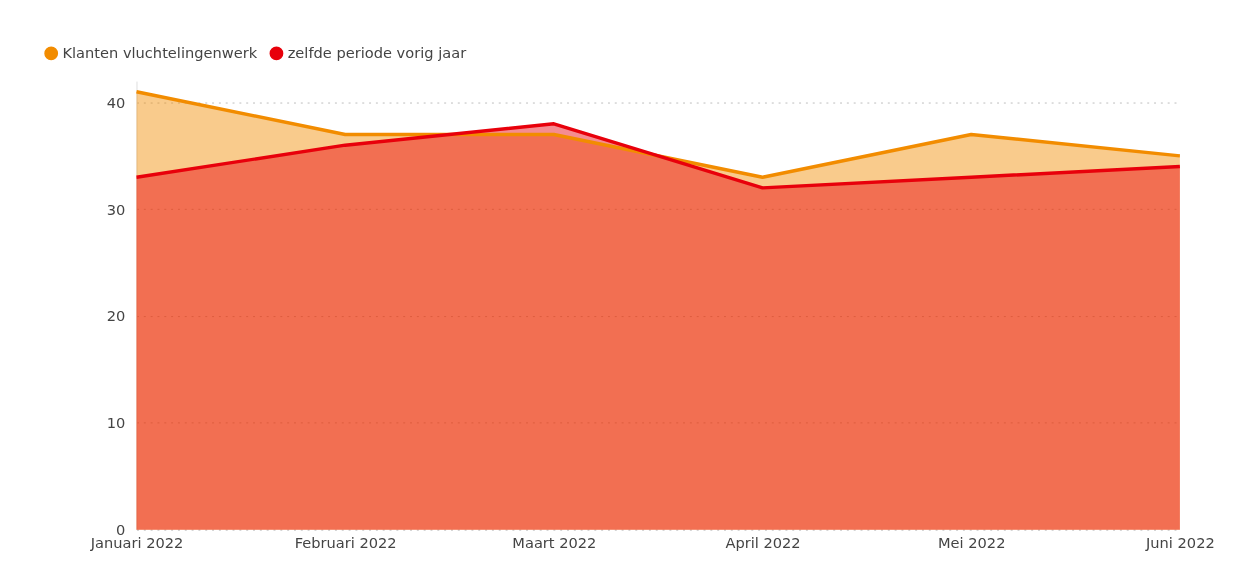 Image resolution: width=1254 pixels, height=575 pixels. I want to click on y-tick-label: 40, so click(116, 102).